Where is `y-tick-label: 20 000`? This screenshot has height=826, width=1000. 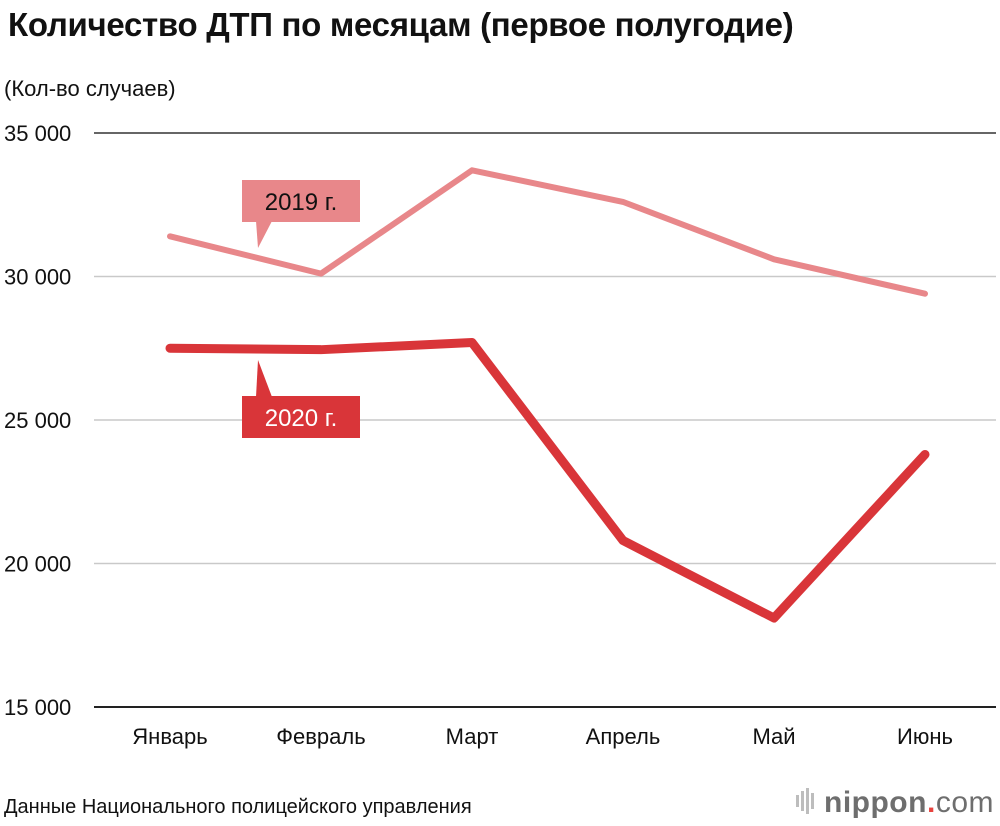
y-tick-label: 20 000 is located at coordinates (37, 564).